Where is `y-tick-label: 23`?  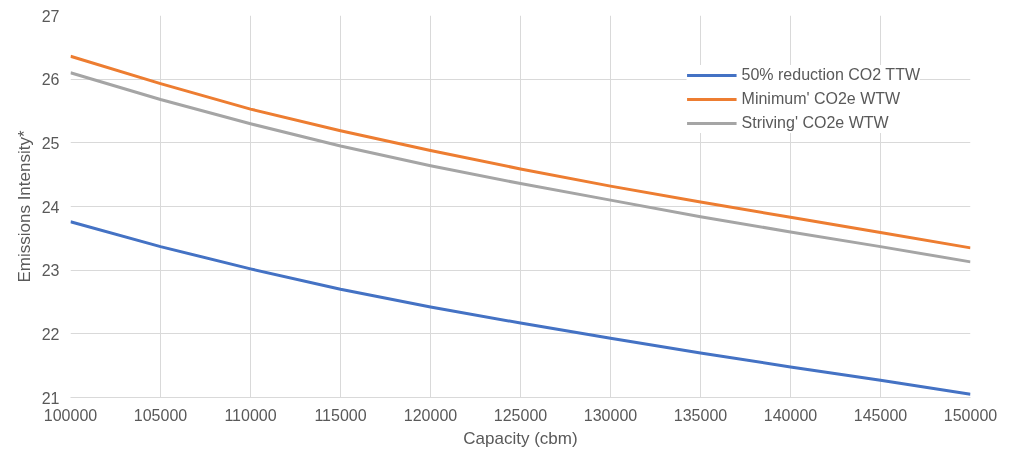
y-tick-label: 23 is located at coordinates (50, 271).